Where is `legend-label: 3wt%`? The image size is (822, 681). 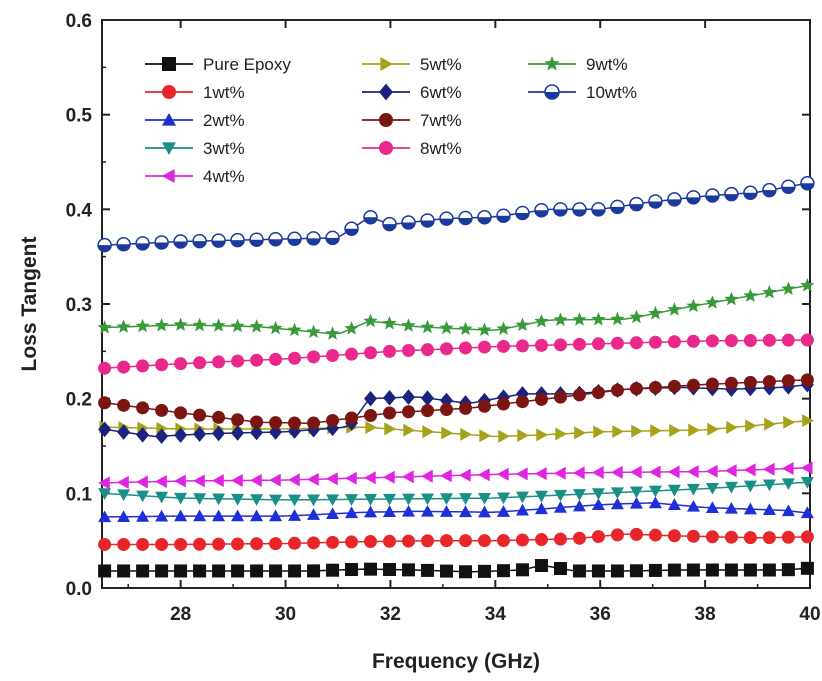
legend-label: 3wt% is located at coordinates (224, 148).